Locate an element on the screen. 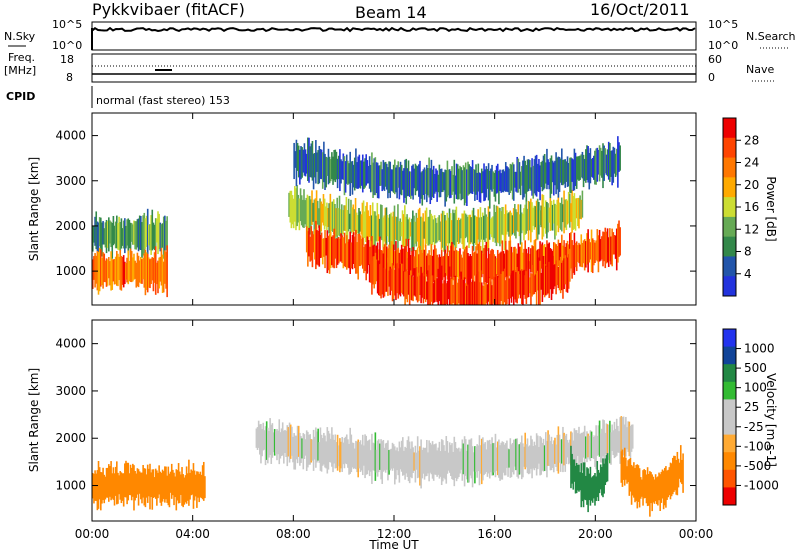  data-band is located at coordinates (130, 271).